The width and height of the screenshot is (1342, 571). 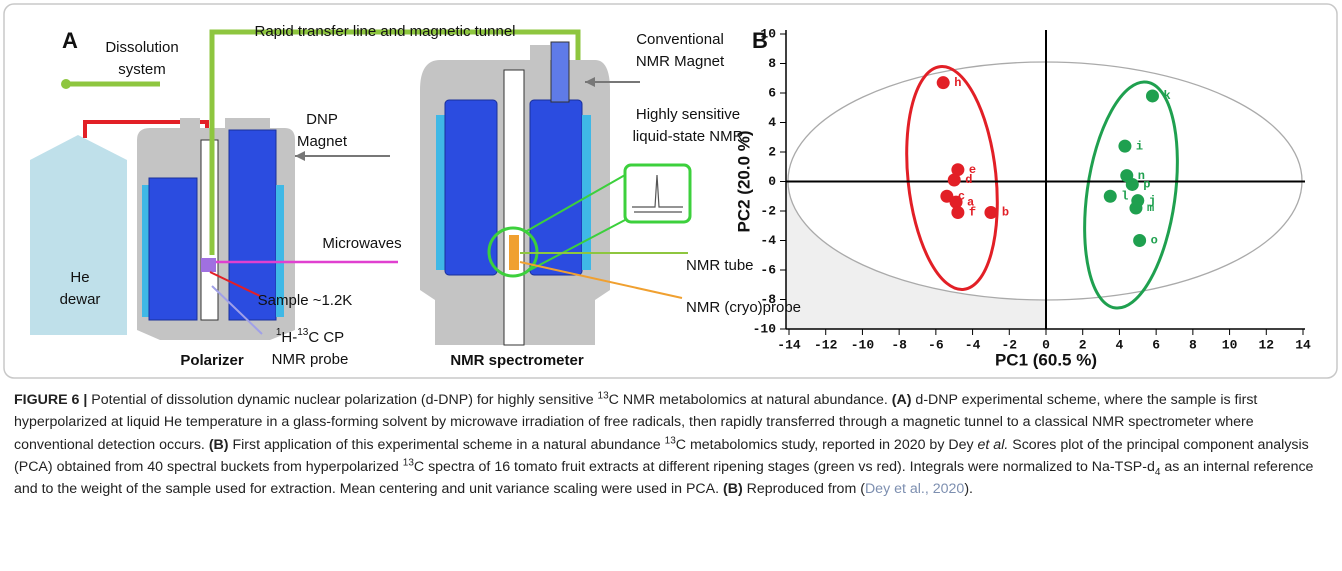 I want to click on x-tick-label: -6, so click(x=936, y=344).